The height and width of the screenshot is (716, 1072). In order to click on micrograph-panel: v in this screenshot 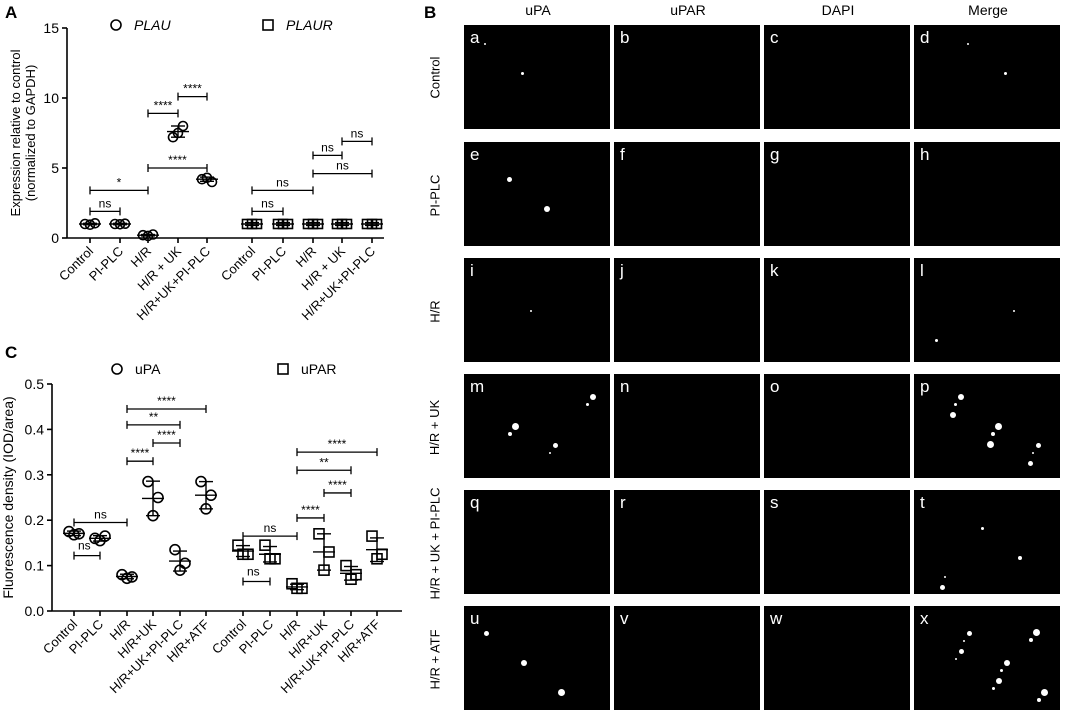, I will do `click(687, 658)`.